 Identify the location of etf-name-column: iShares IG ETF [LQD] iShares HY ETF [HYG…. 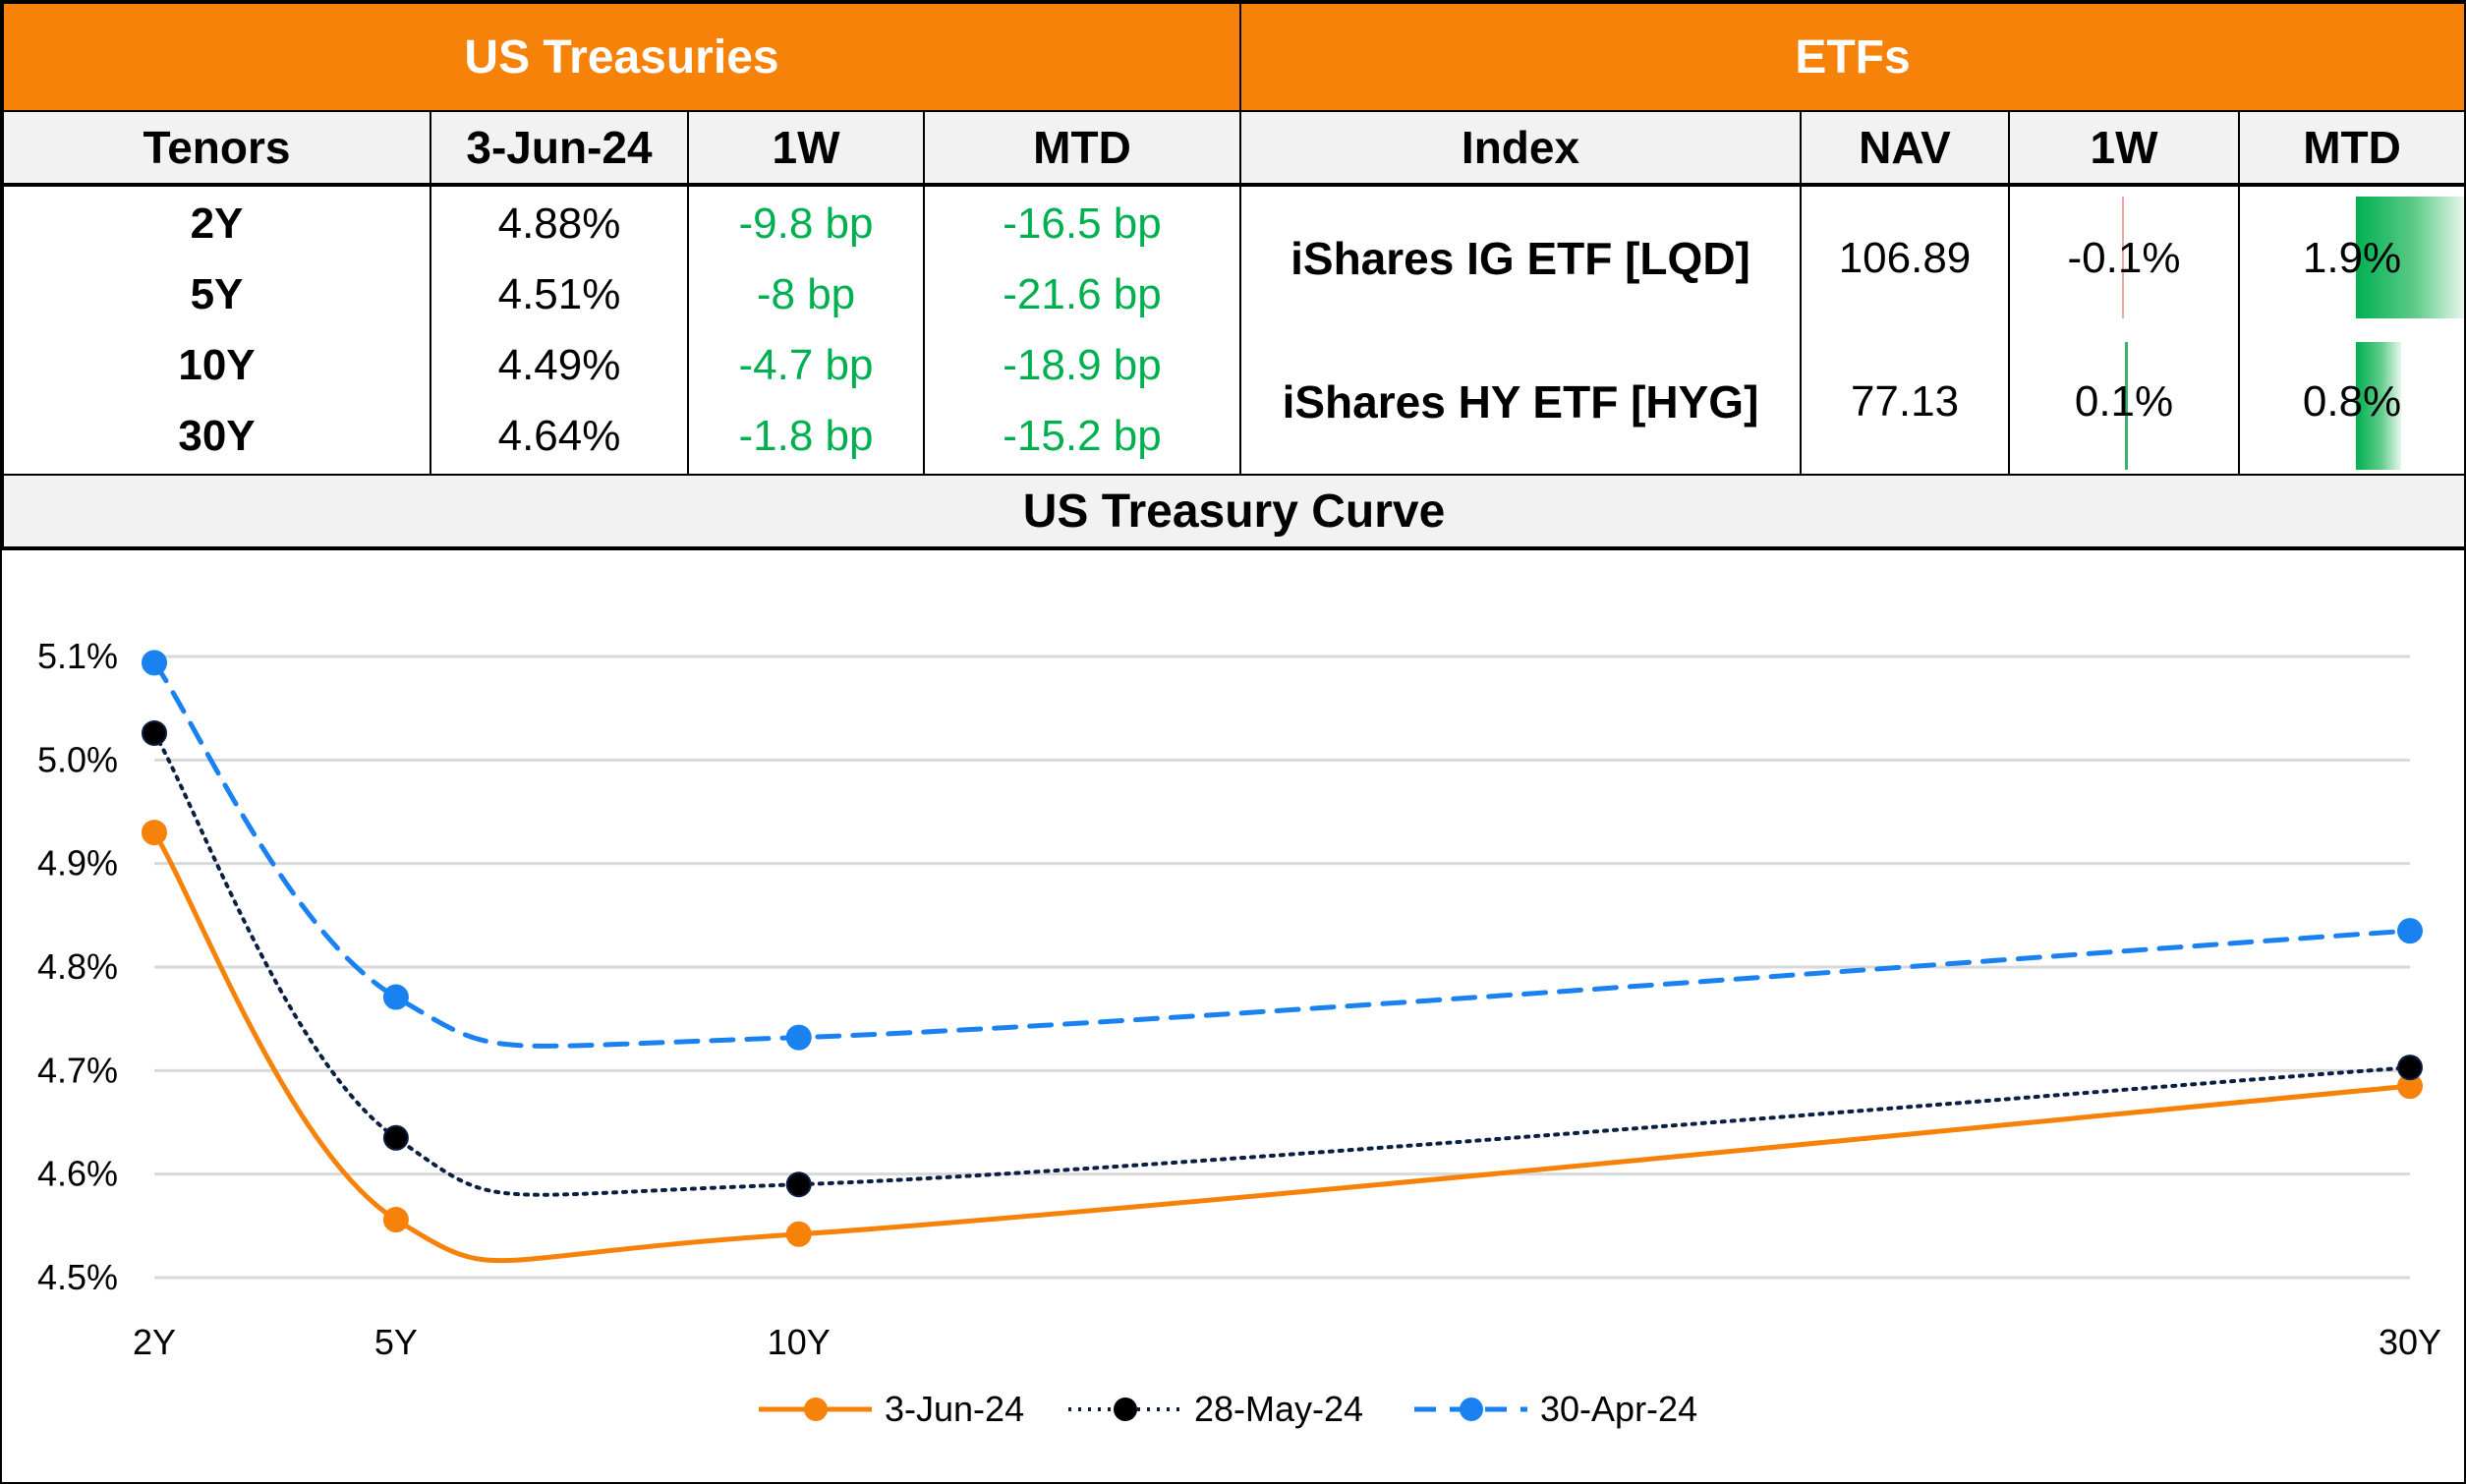
(1520, 330).